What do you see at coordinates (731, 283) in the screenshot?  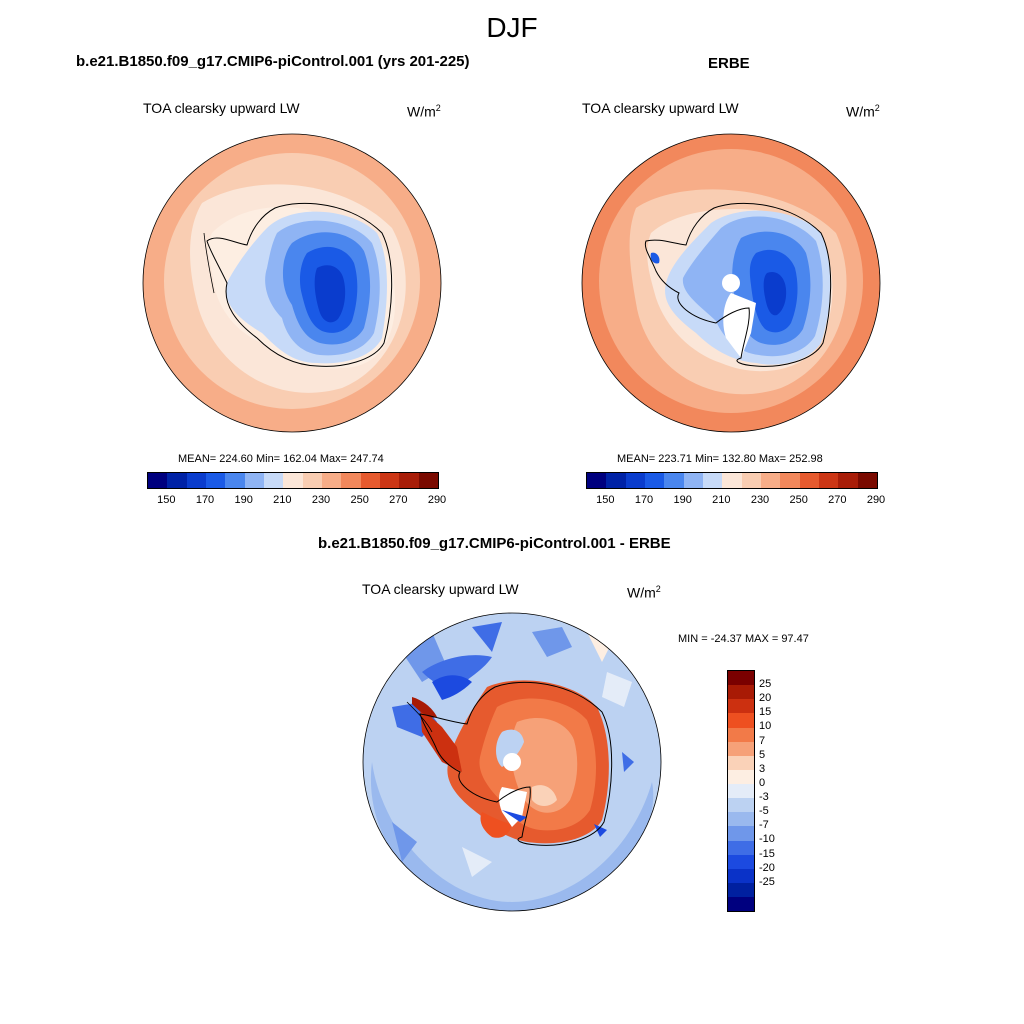 I see `panel-2-polar-map` at bounding box center [731, 283].